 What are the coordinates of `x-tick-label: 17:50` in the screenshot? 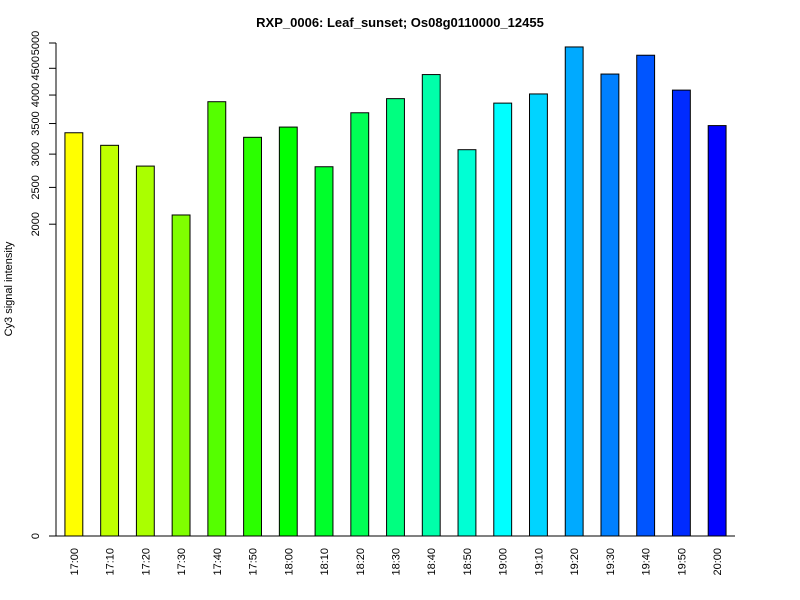 It's located at (254, 562).